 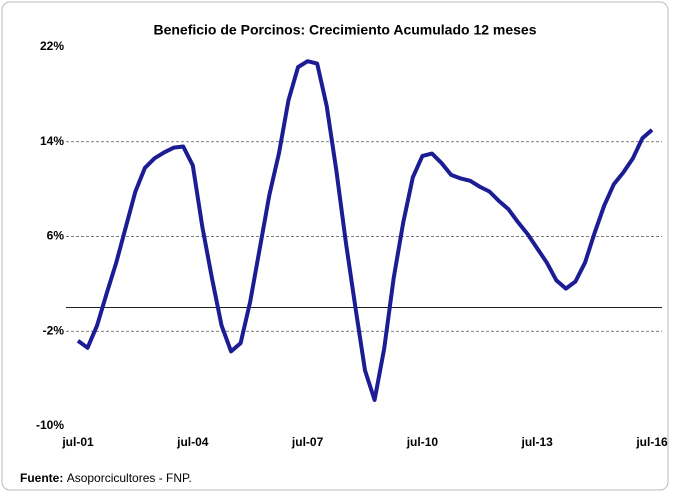 I want to click on x-tick-label: jul-10, so click(x=422, y=442).